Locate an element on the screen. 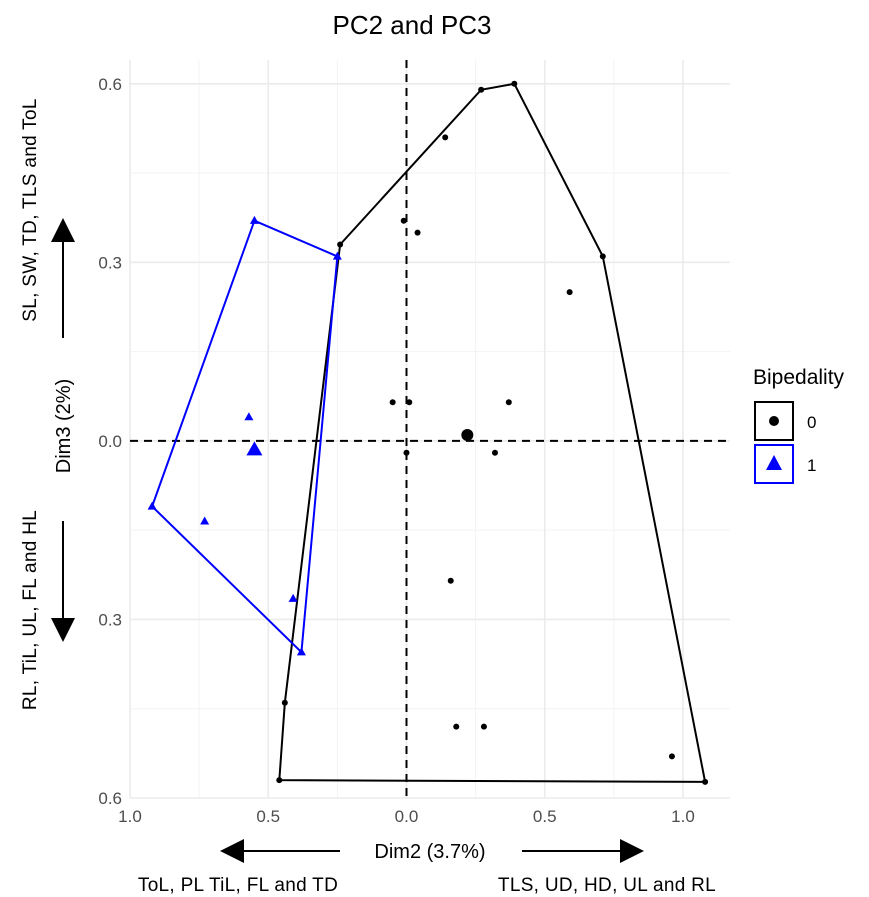 Image resolution: width=869 pixels, height=897 pixels. x-positive-direction-label: TLS, UD, HD, UL and RL is located at coordinates (607, 885).